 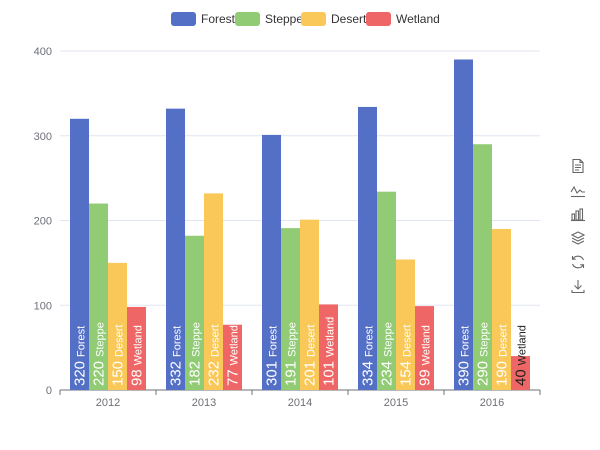 I want to click on data-label-value: 220, so click(x=99, y=373).